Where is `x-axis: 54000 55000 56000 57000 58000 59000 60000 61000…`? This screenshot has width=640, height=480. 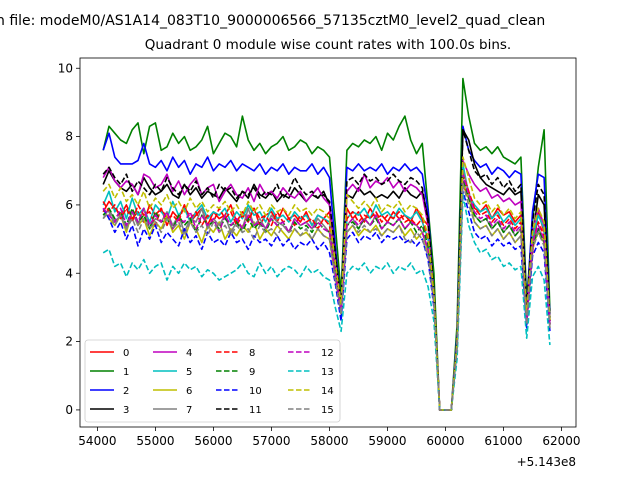 x-axis: 54000 55000 56000 57000 58000 59000 60000 61000… is located at coordinates (329, 437).